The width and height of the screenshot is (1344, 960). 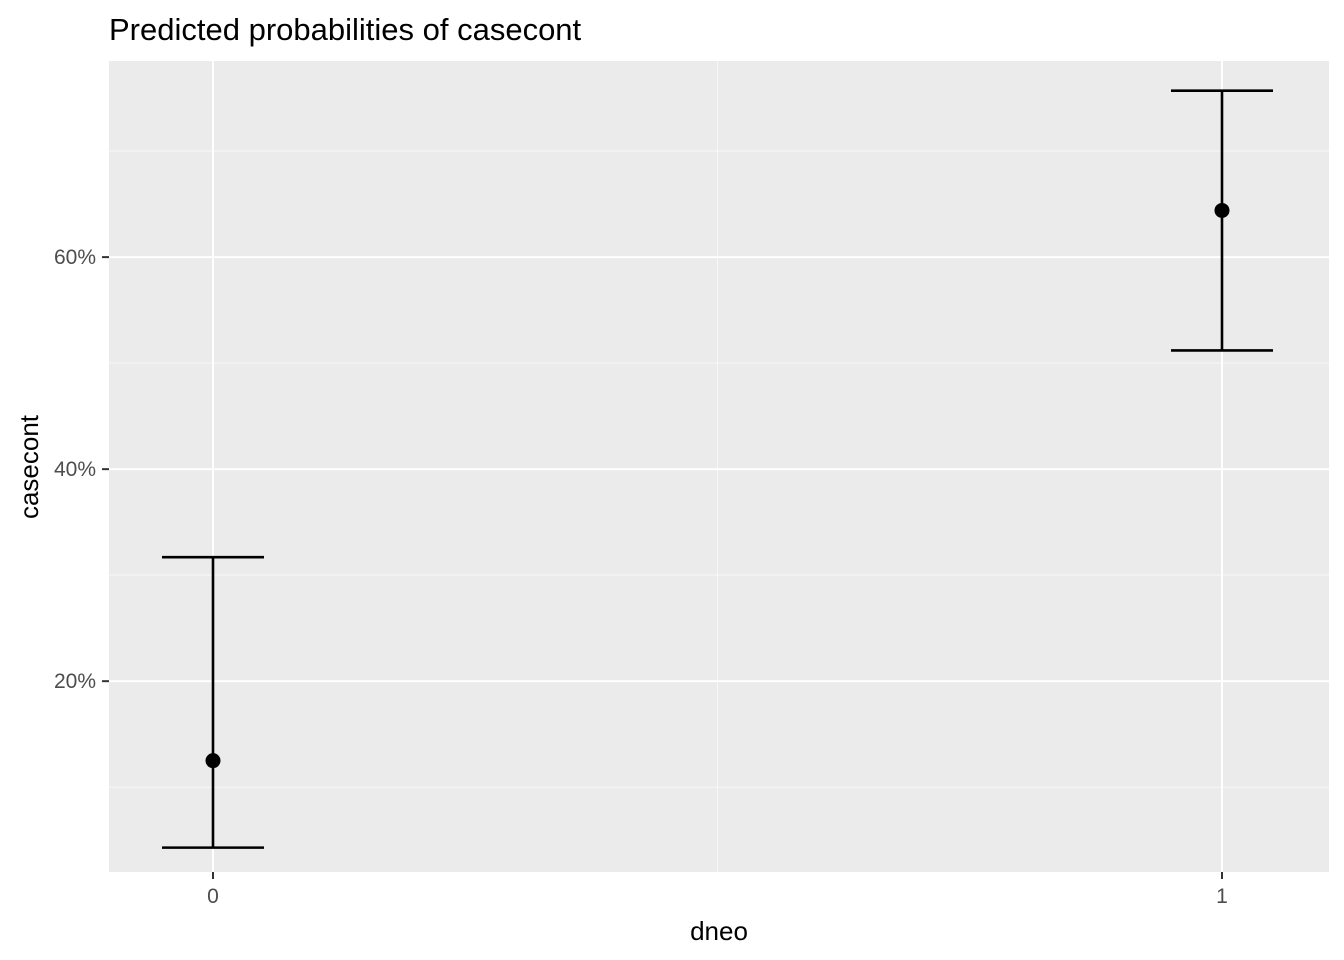 I want to click on y-tick-label: 40%, so click(x=75, y=469).